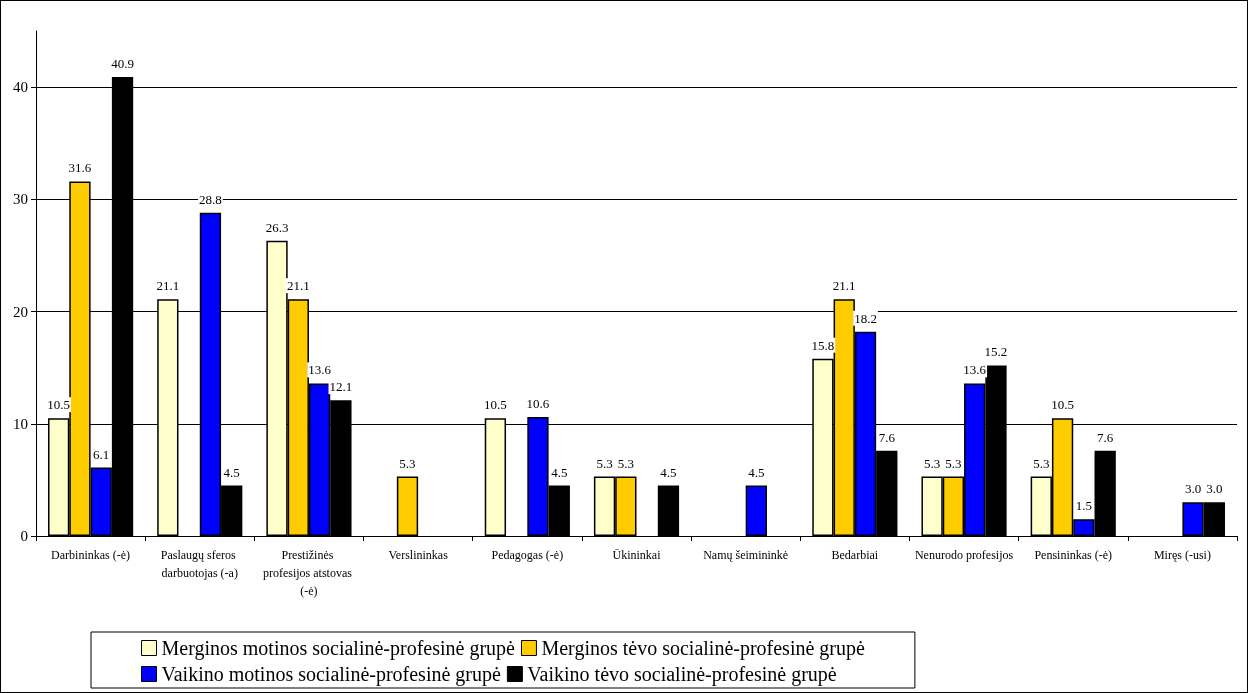 The image size is (1248, 693). Describe the element at coordinates (682, 674) in the screenshot. I see `legend-label: Vaikino tėvo socialinė-profesinė grupė` at that location.